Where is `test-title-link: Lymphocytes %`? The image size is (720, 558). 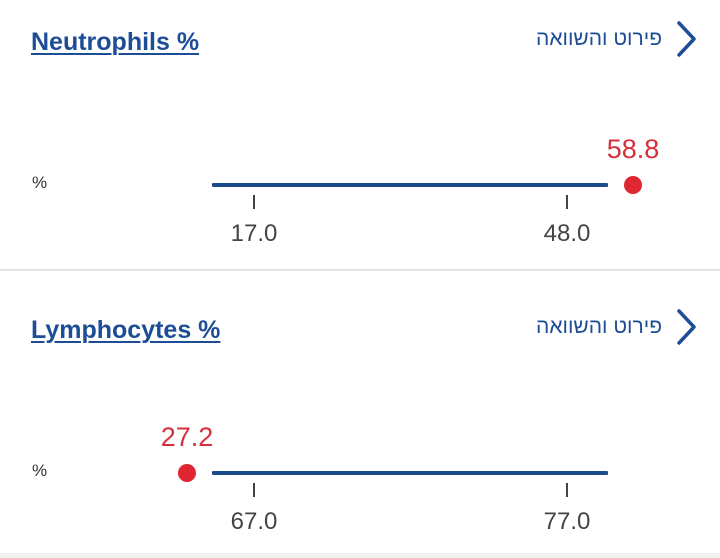
test-title-link: Lymphocytes % is located at coordinates (126, 330).